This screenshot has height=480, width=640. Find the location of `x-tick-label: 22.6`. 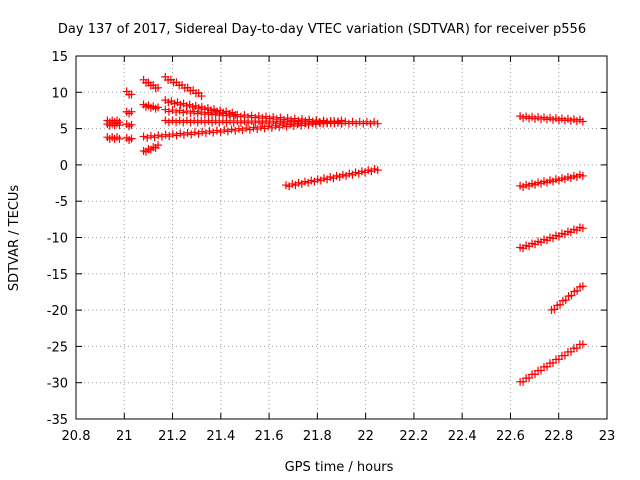

x-tick-label: 22.6 is located at coordinates (510, 436).